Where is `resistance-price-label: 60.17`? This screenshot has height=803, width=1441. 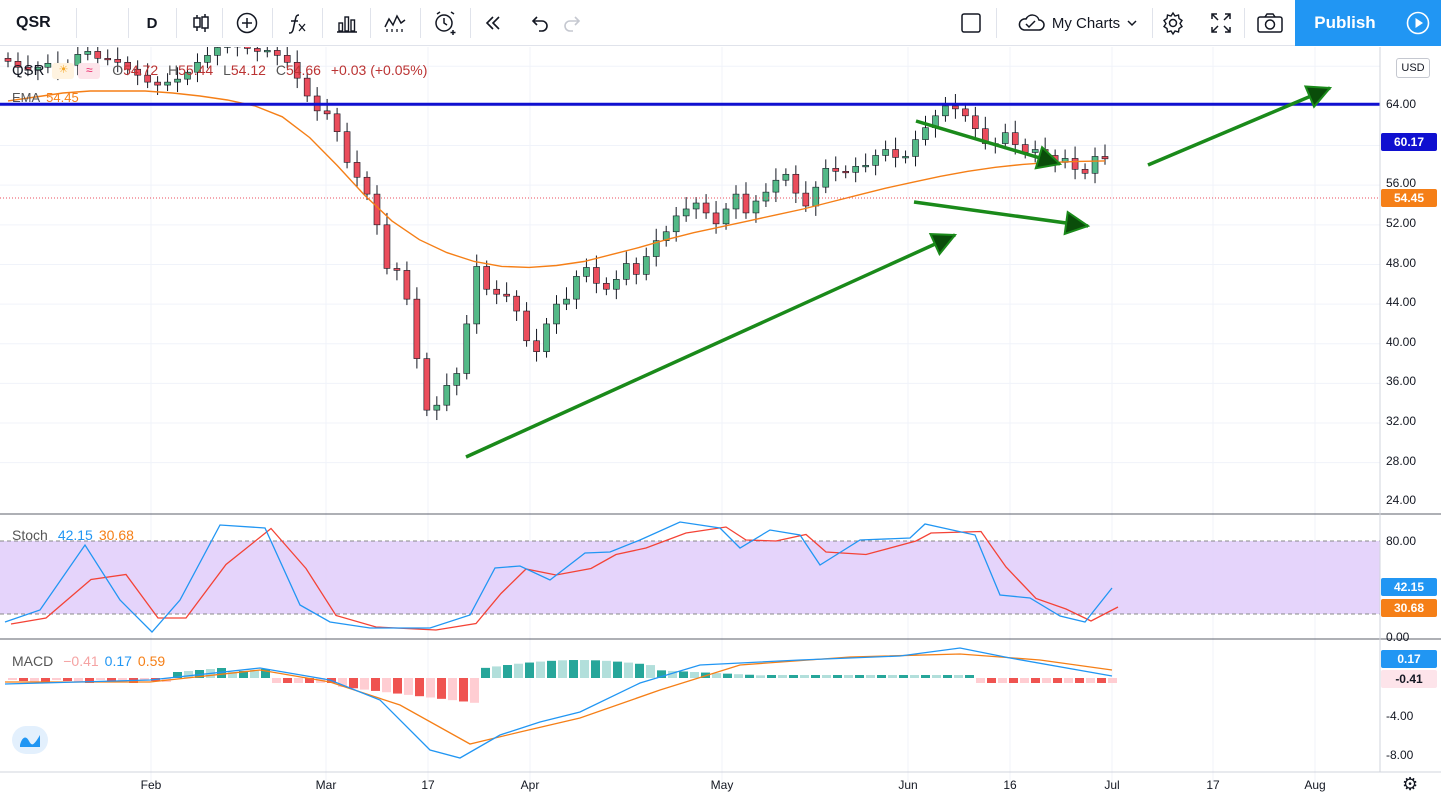 resistance-price-label: 60.17 is located at coordinates (1409, 142).